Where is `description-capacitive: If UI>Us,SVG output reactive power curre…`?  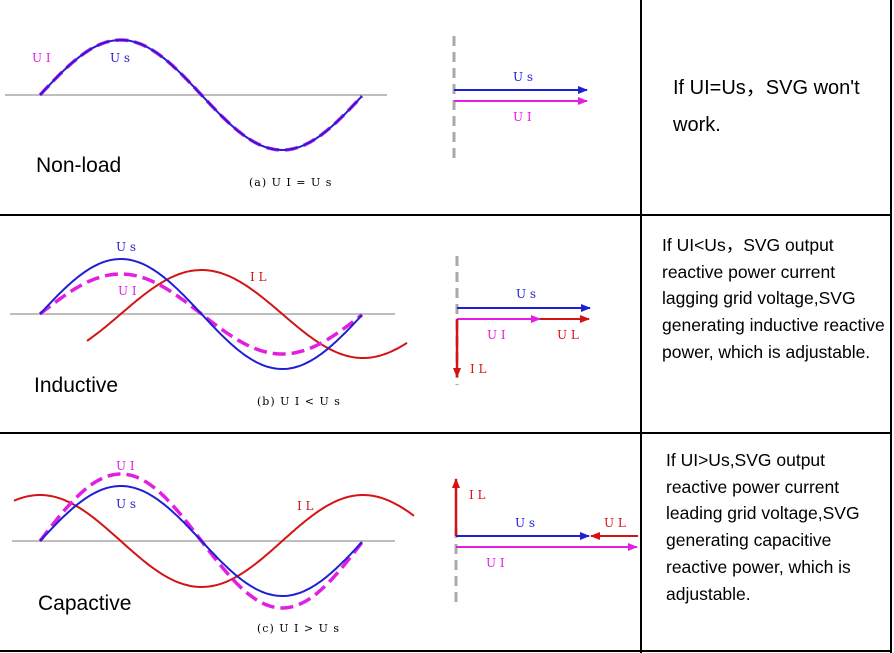
description-capacitive: If UI>Us,SVG output reactive power curre… is located at coordinates (763, 527).